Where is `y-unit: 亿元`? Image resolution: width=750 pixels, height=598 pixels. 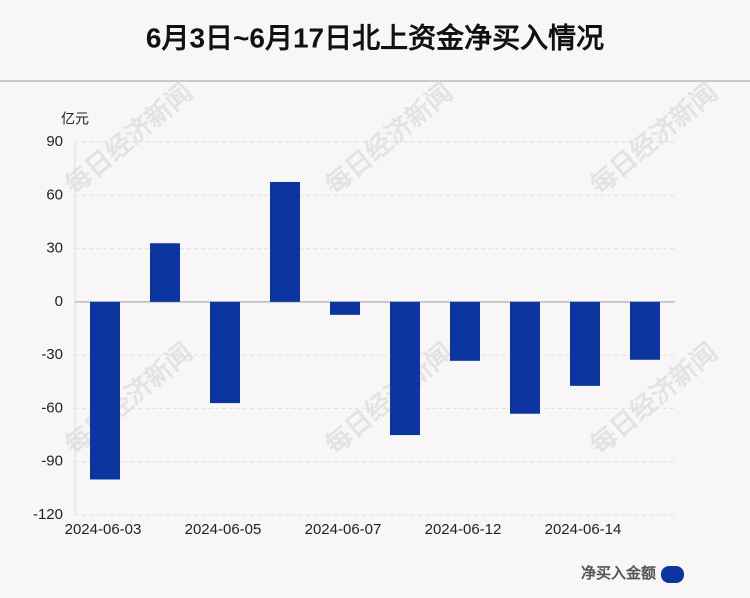 y-unit: 亿元 is located at coordinates (75, 119).